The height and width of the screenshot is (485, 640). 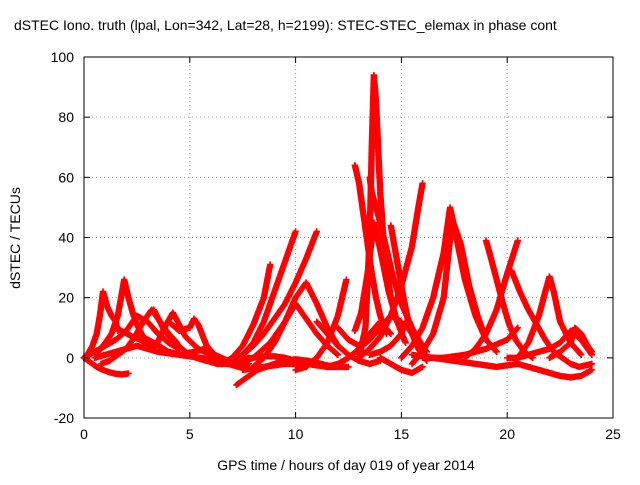 I want to click on y-tick-label: 0, so click(x=70, y=358).